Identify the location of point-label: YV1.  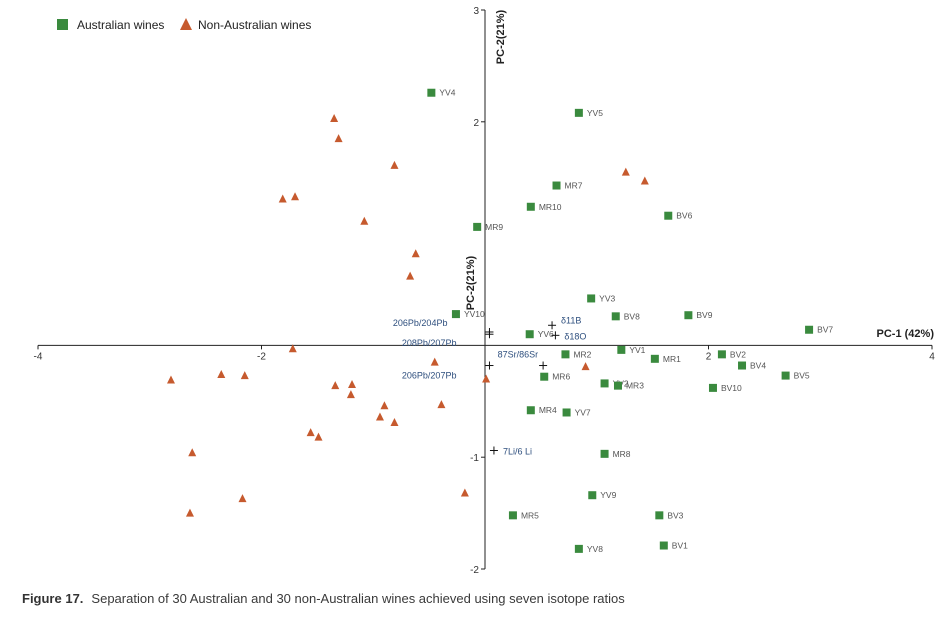
(637, 350).